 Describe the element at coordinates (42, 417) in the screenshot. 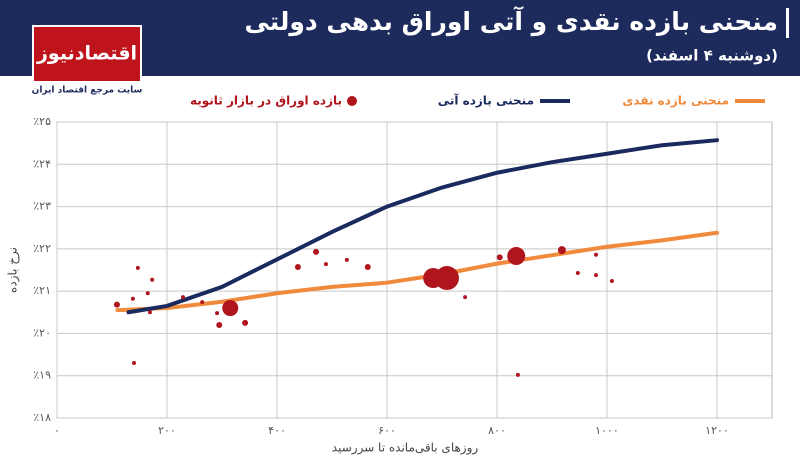

I see `y-tick-label: ٪۱۸` at that location.